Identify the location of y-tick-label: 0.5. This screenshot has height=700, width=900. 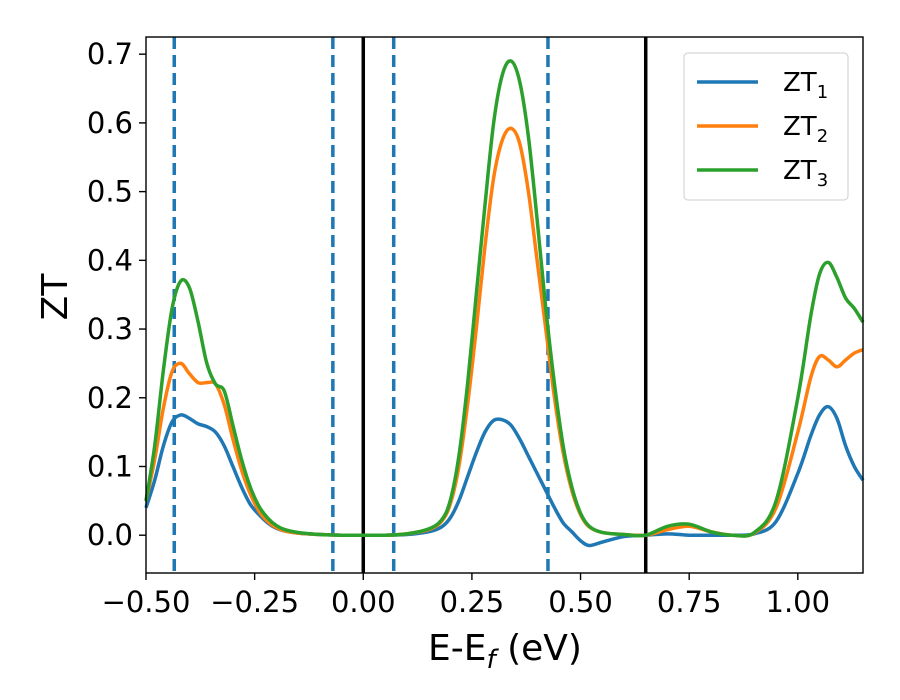
(110, 192).